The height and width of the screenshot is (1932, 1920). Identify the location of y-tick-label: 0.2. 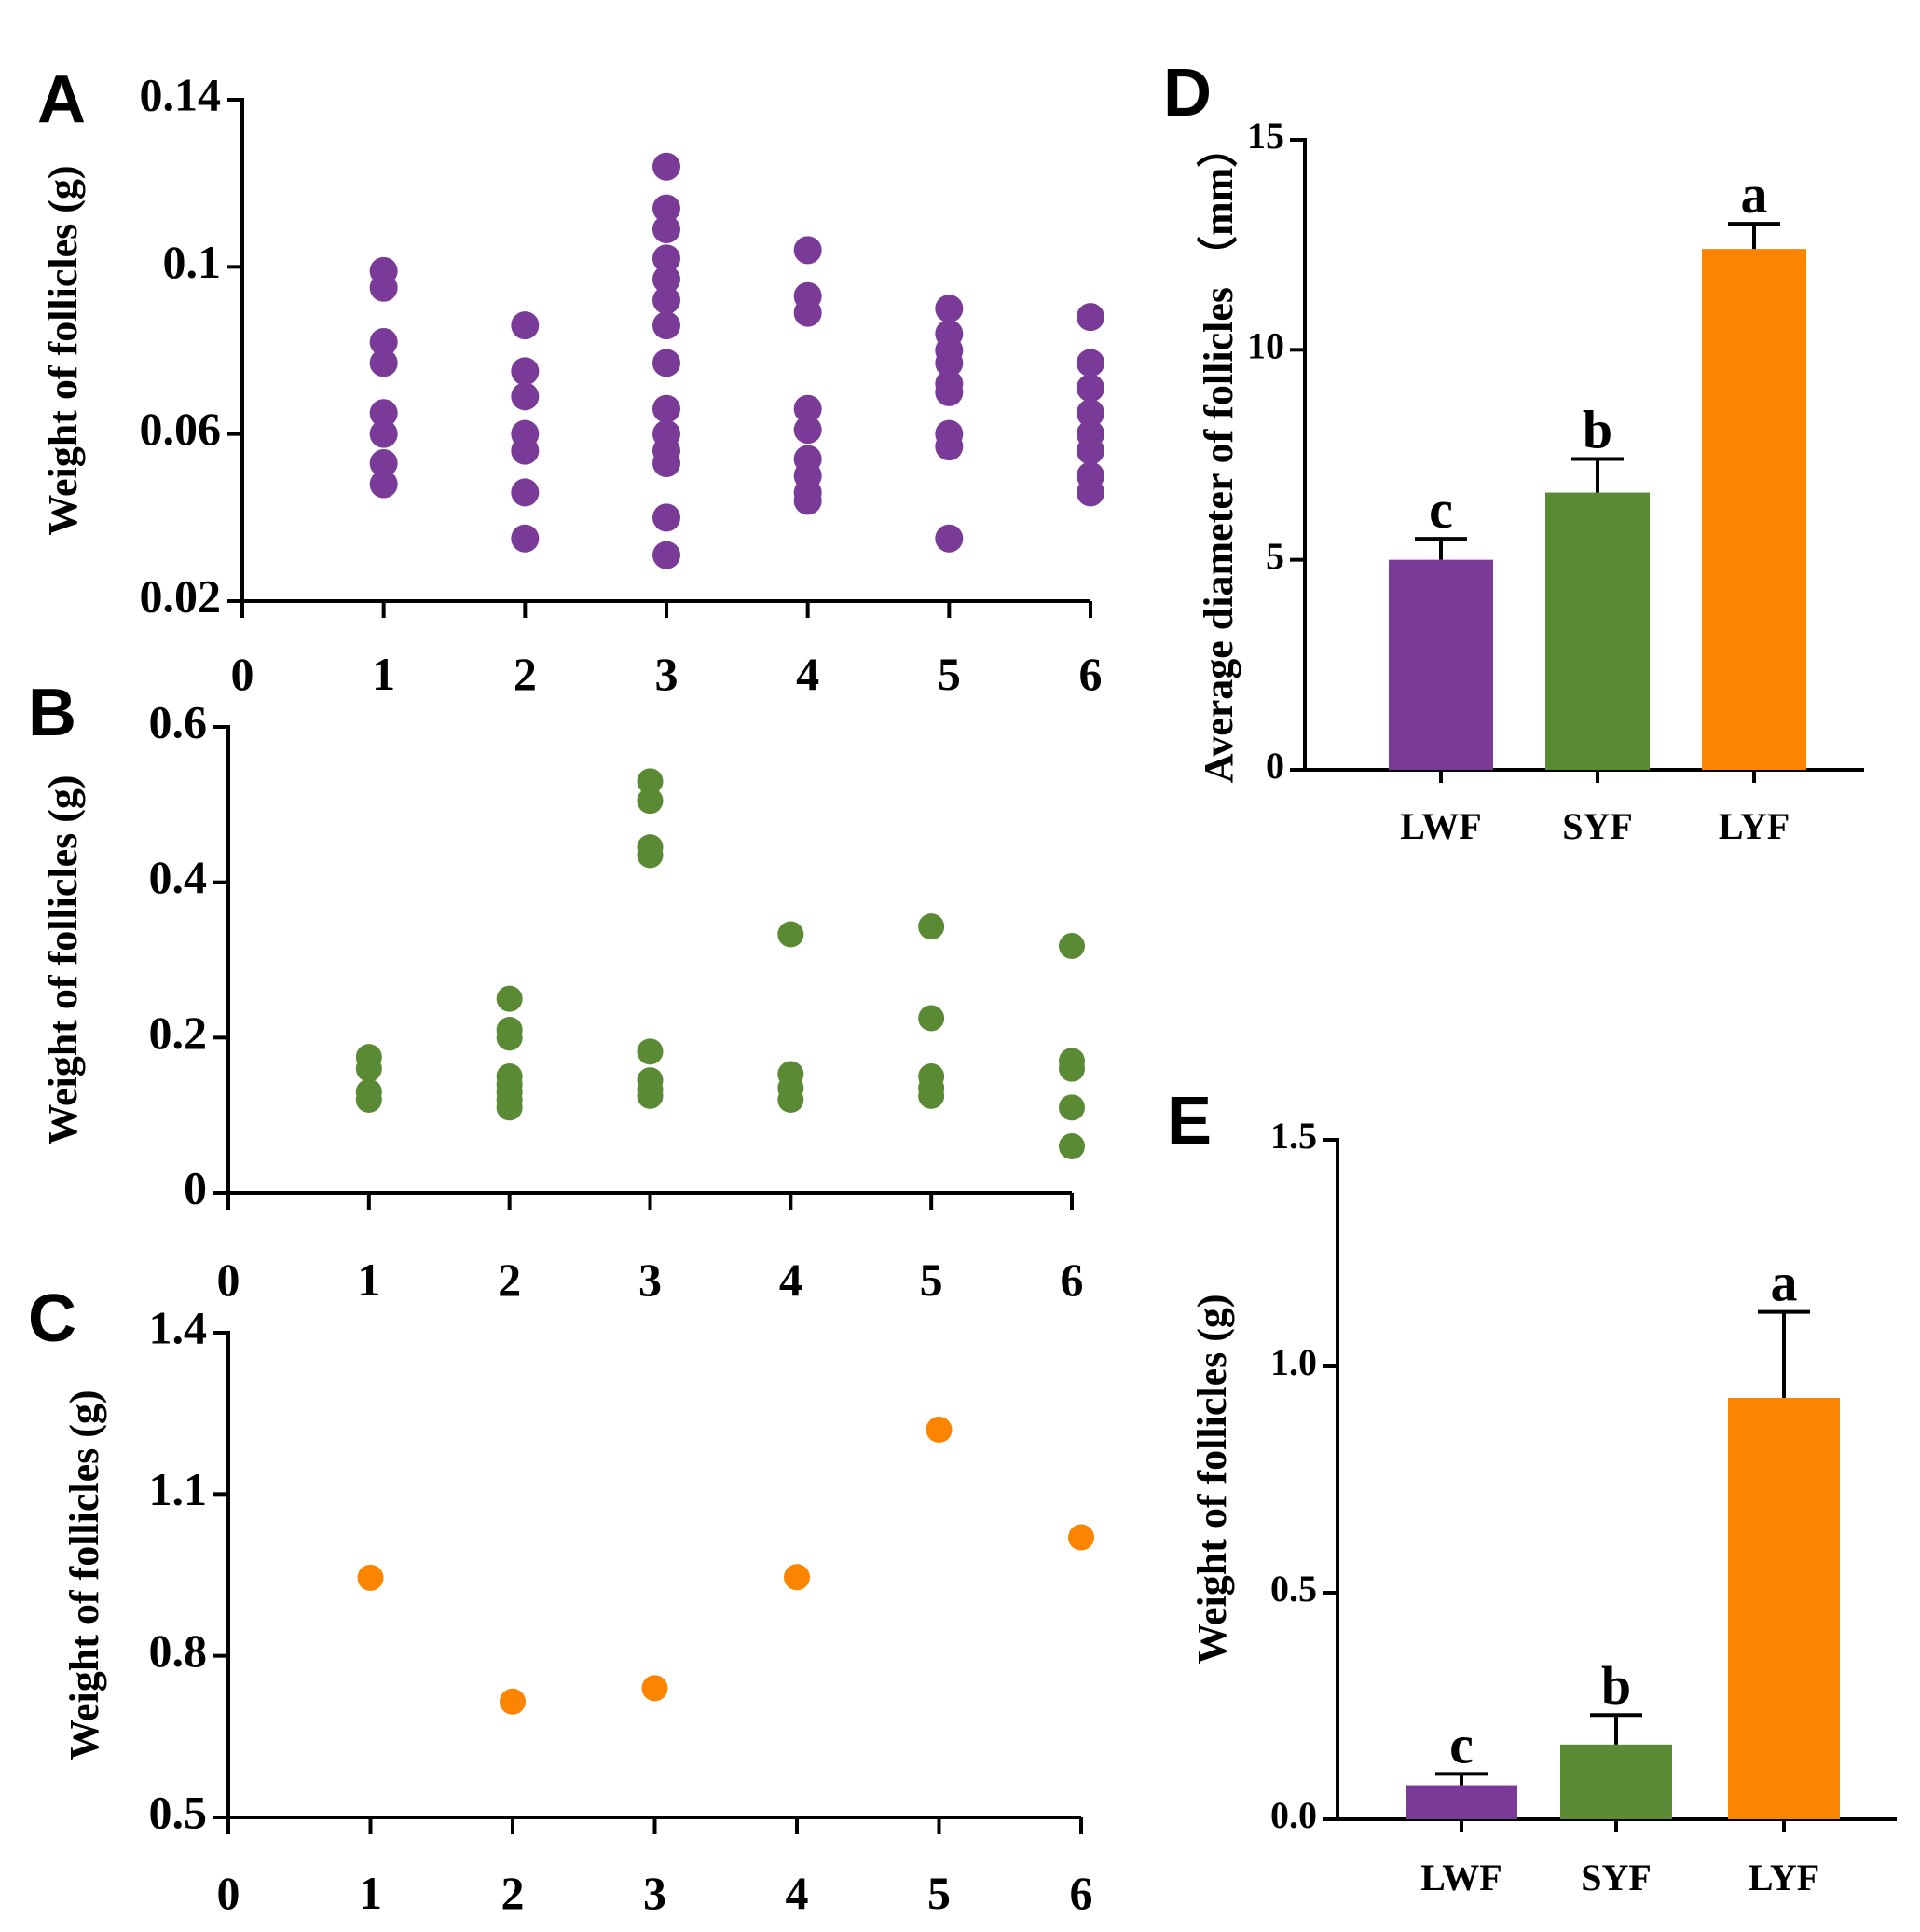
(178, 1033).